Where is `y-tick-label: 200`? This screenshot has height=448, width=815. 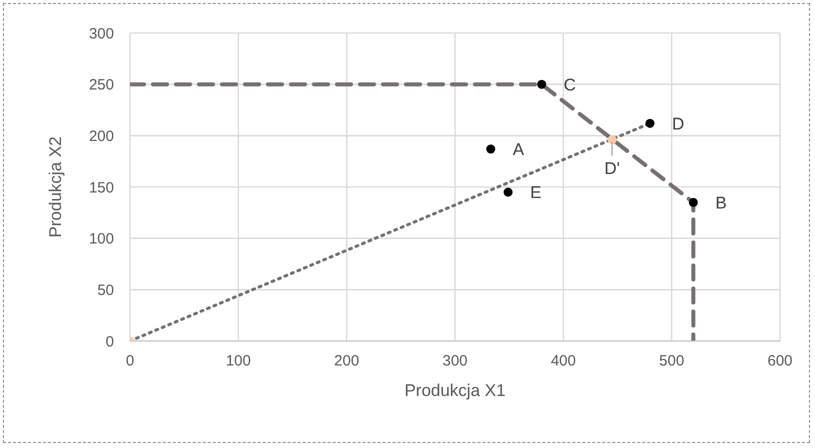
y-tick-label: 200 is located at coordinates (101, 136).